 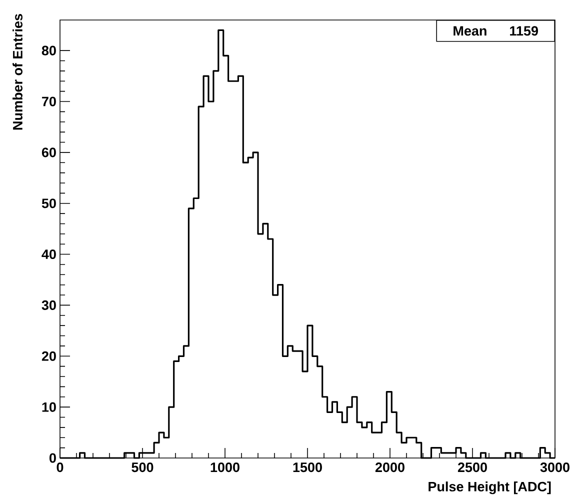 I want to click on y-tick-label: 20, so click(x=49, y=356).